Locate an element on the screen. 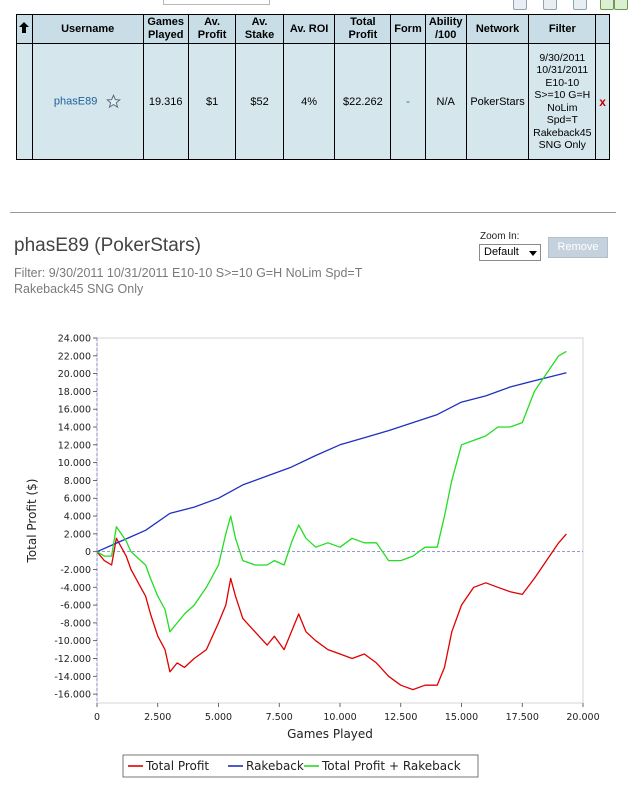 Image resolution: width=630 pixels, height=790 pixels. header-filter: Filter is located at coordinates (562, 29).